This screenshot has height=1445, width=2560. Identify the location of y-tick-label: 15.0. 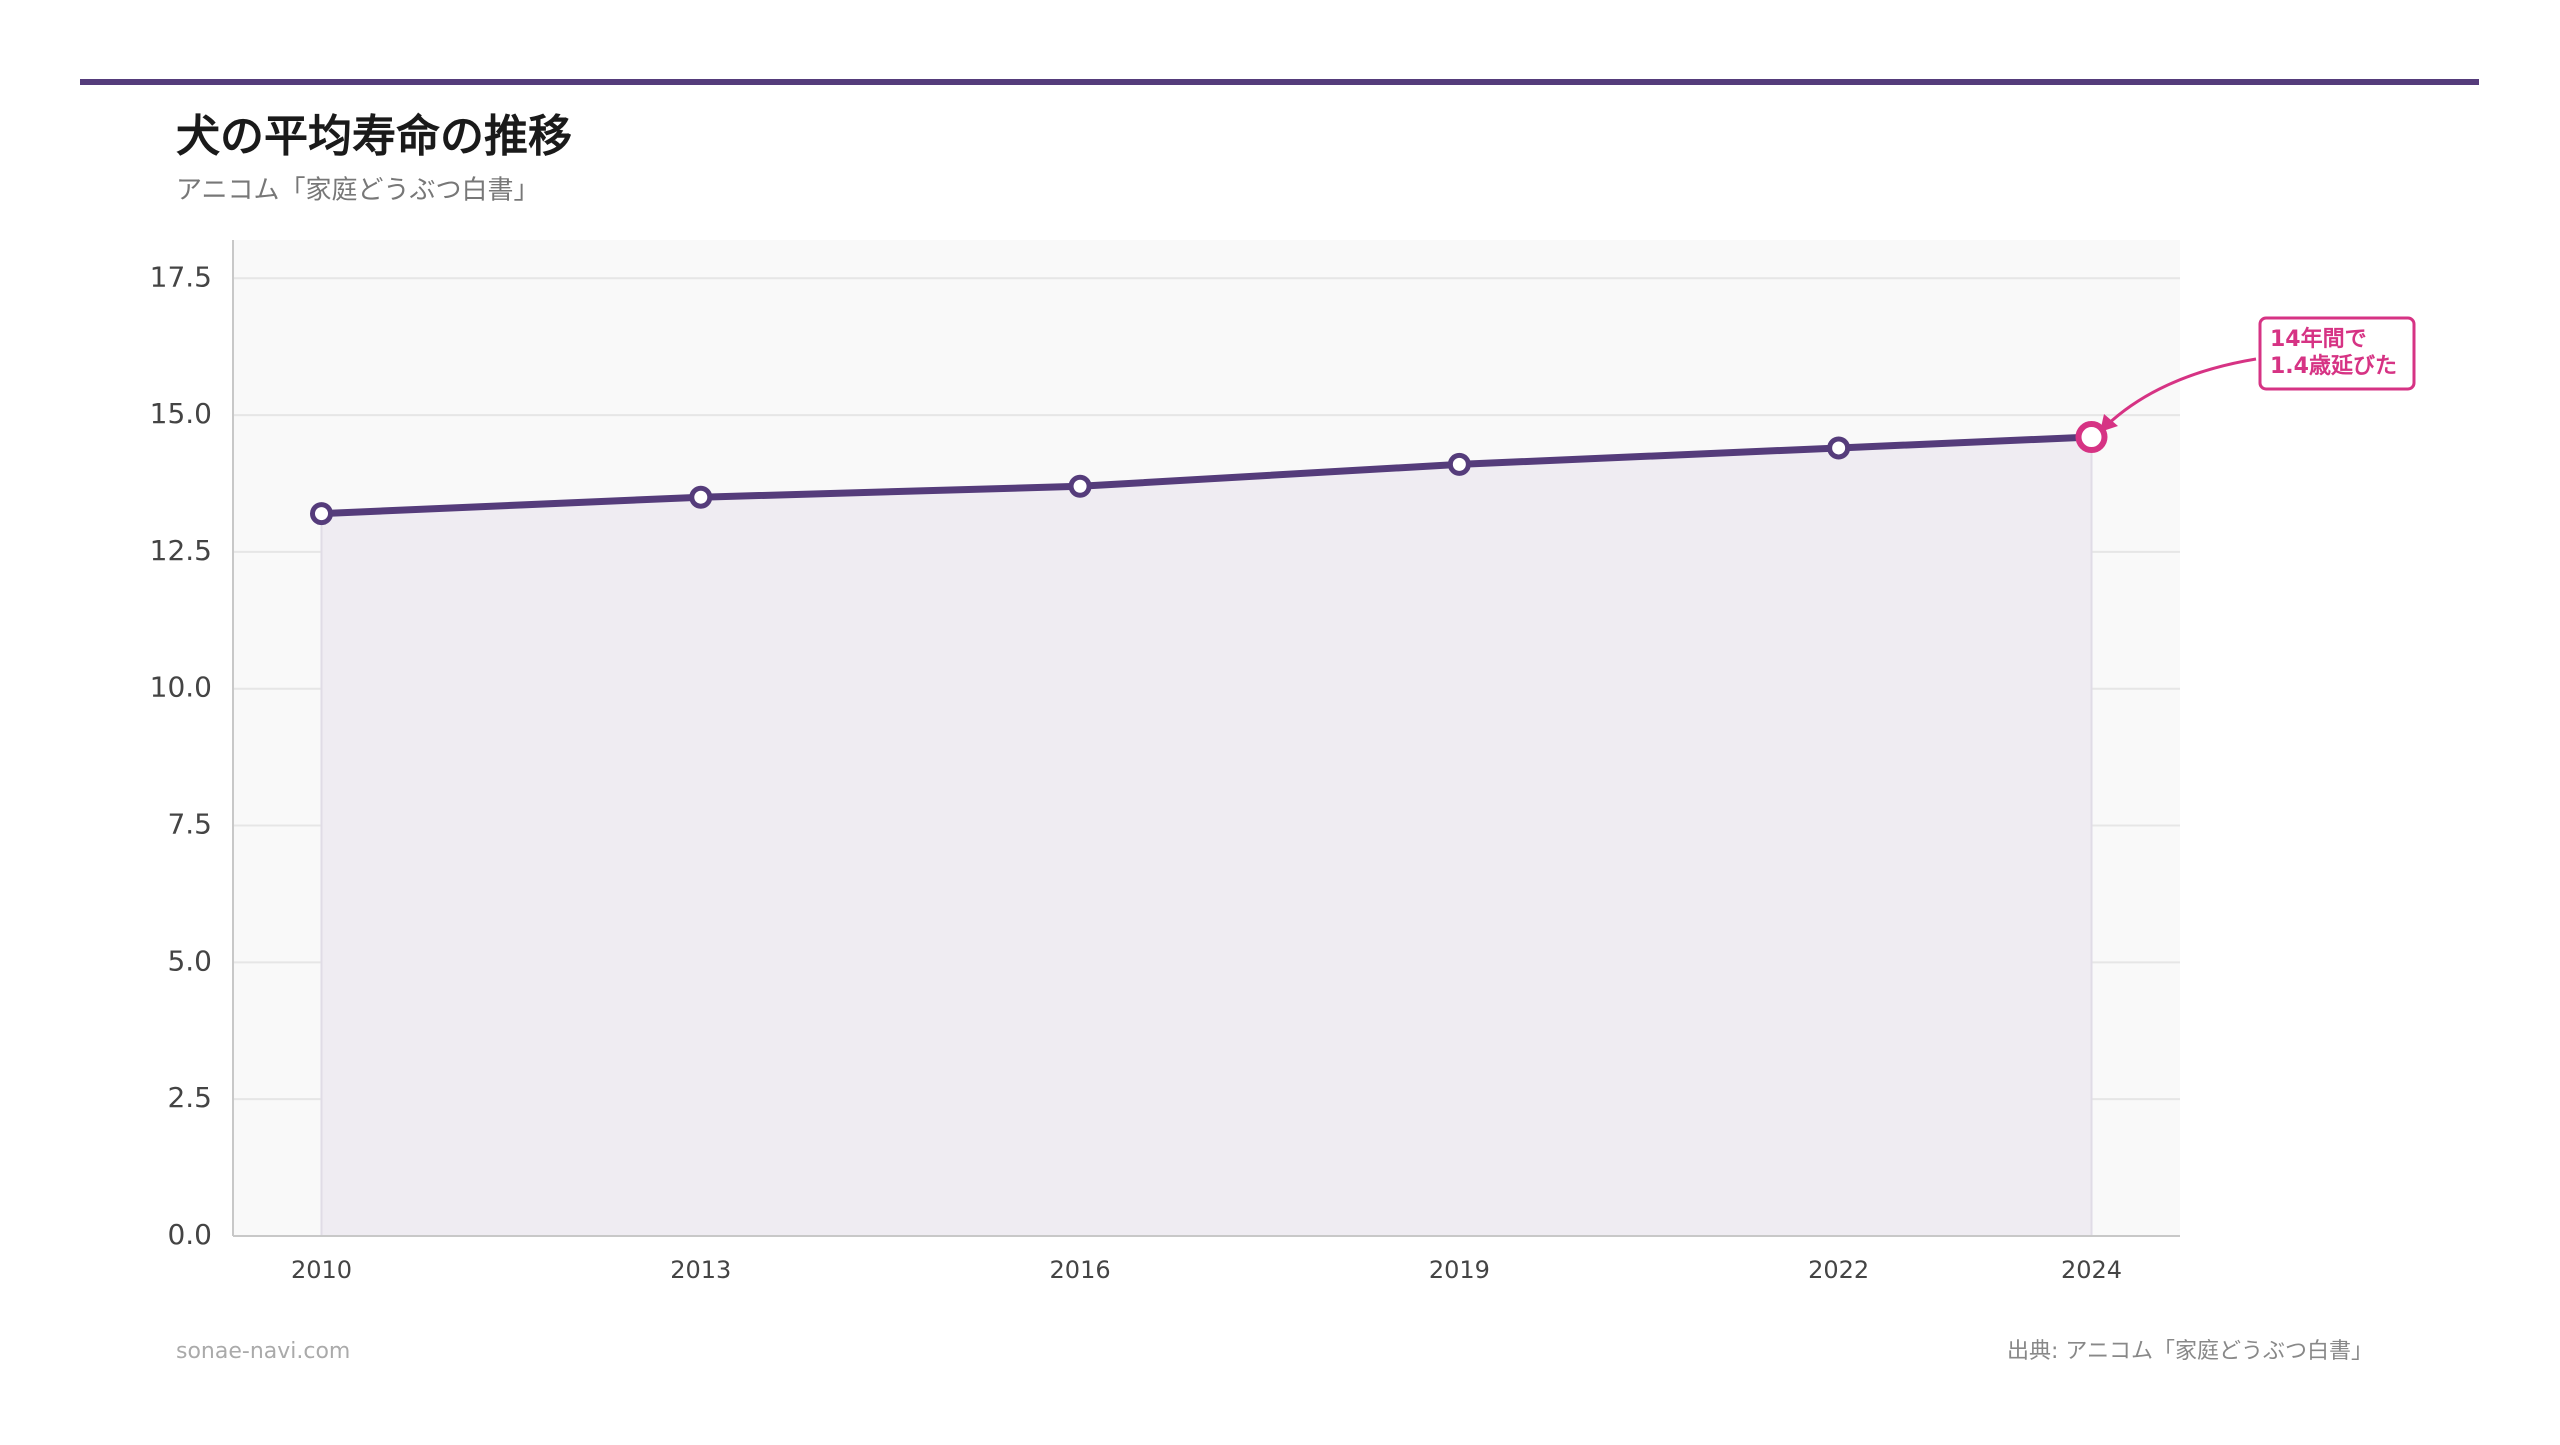
(181, 413).